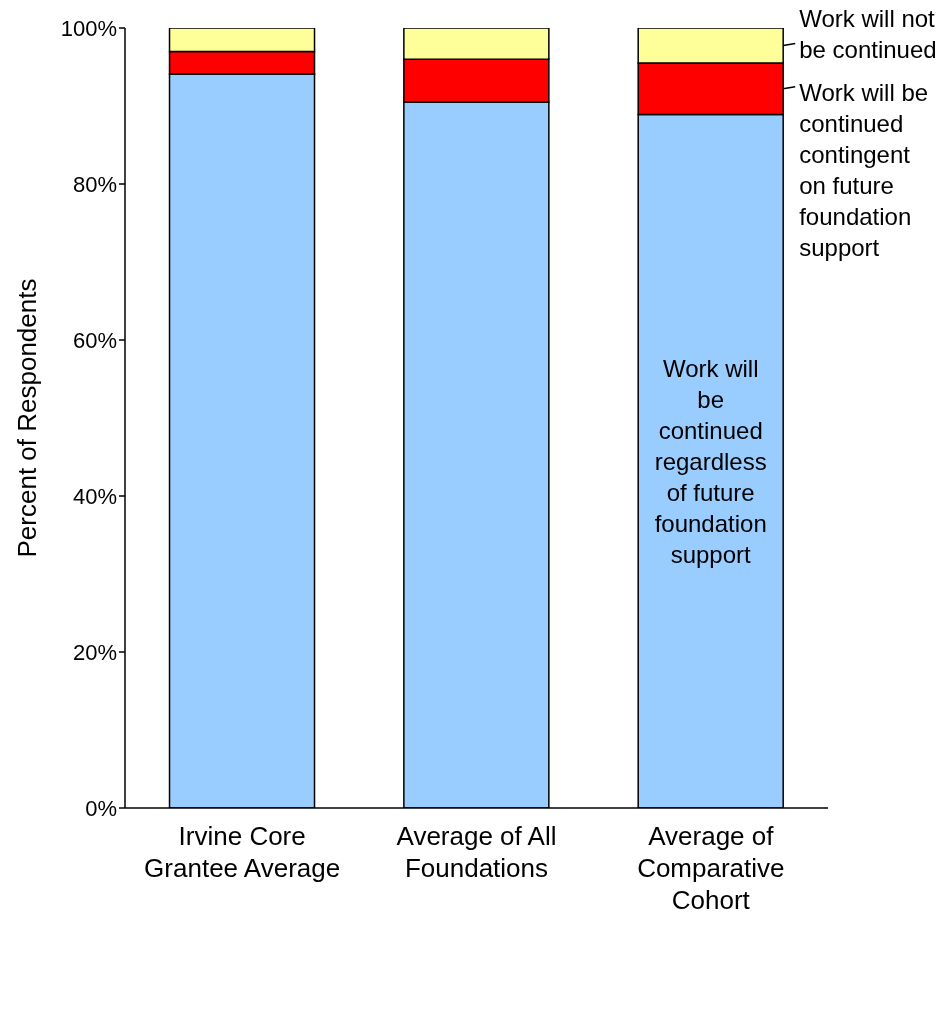  Describe the element at coordinates (868, 33) in the screenshot. I see `legend-label: Work will not be continued` at that location.